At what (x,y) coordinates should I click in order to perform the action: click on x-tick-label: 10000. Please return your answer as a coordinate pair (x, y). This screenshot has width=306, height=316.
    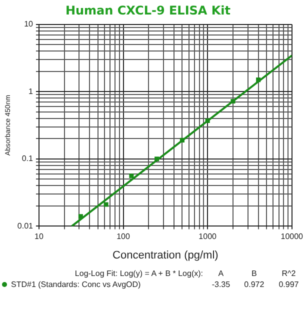
    Looking at the image, I should click on (292, 237).